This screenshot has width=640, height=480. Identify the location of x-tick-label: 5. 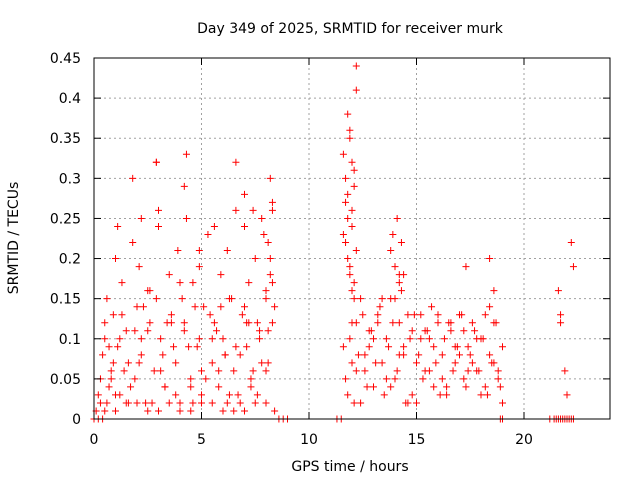
(201, 440).